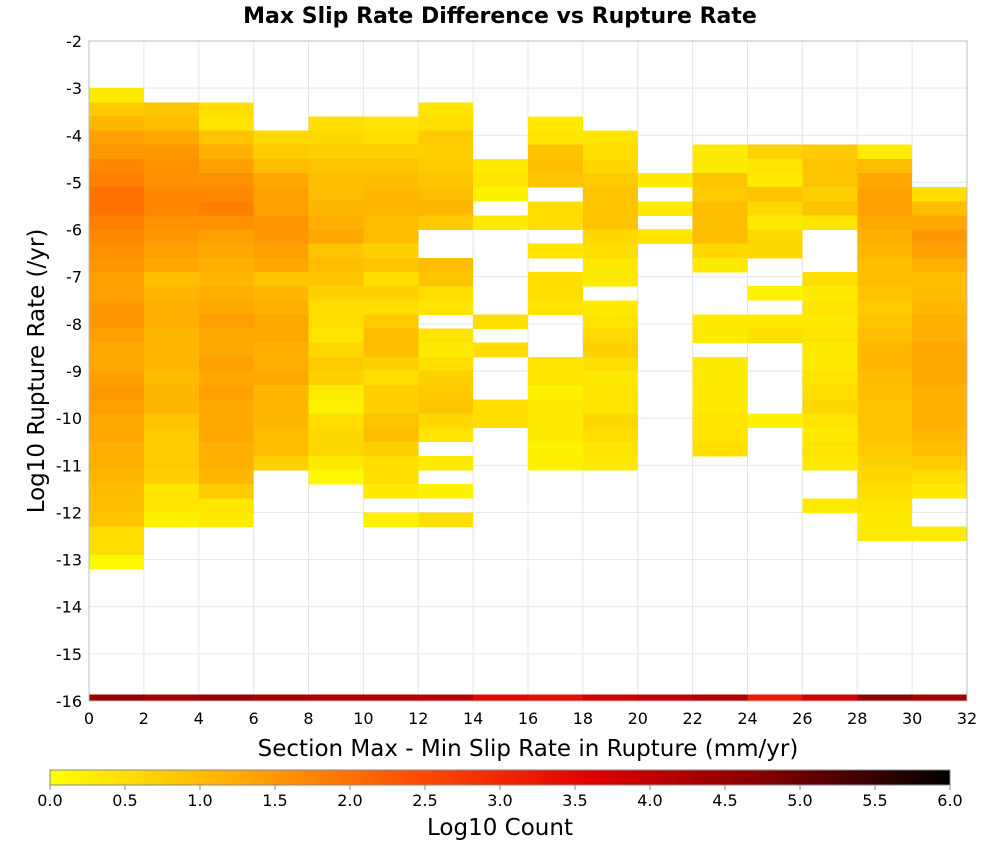  I want to click on x-tick-label: 24, so click(747, 718).